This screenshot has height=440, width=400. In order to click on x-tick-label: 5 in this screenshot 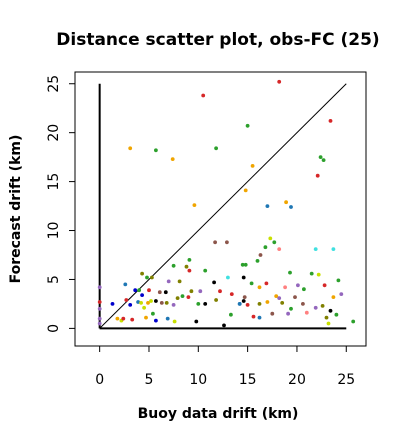, I will do `click(149, 380)`.